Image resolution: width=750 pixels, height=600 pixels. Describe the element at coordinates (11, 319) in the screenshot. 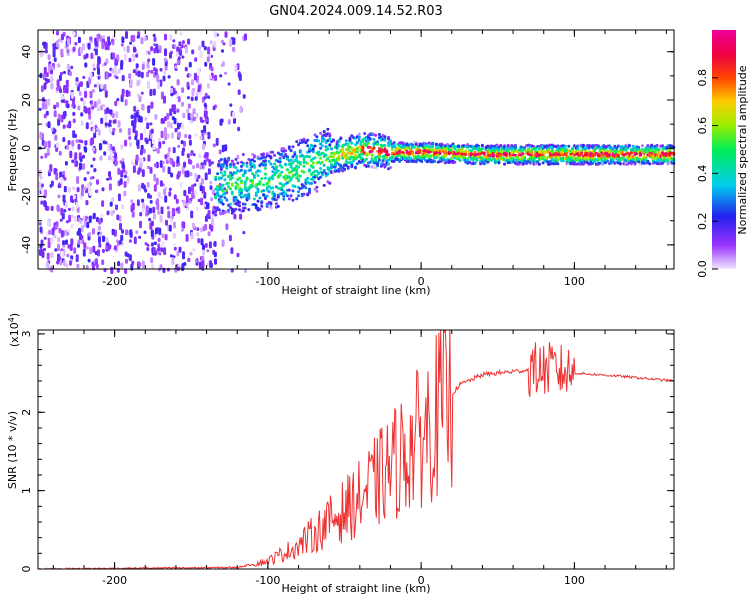

I see `scale-exponent: 4` at that location.